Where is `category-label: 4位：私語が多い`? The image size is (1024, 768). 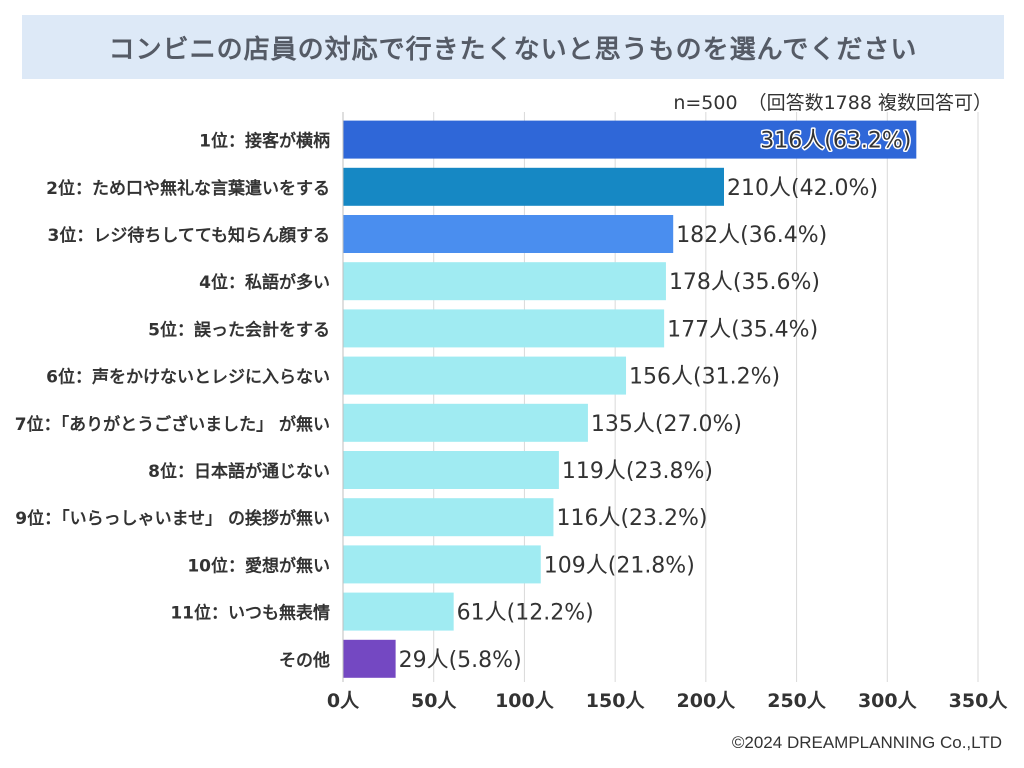
category-label: 4位：私語が多い is located at coordinates (264, 282).